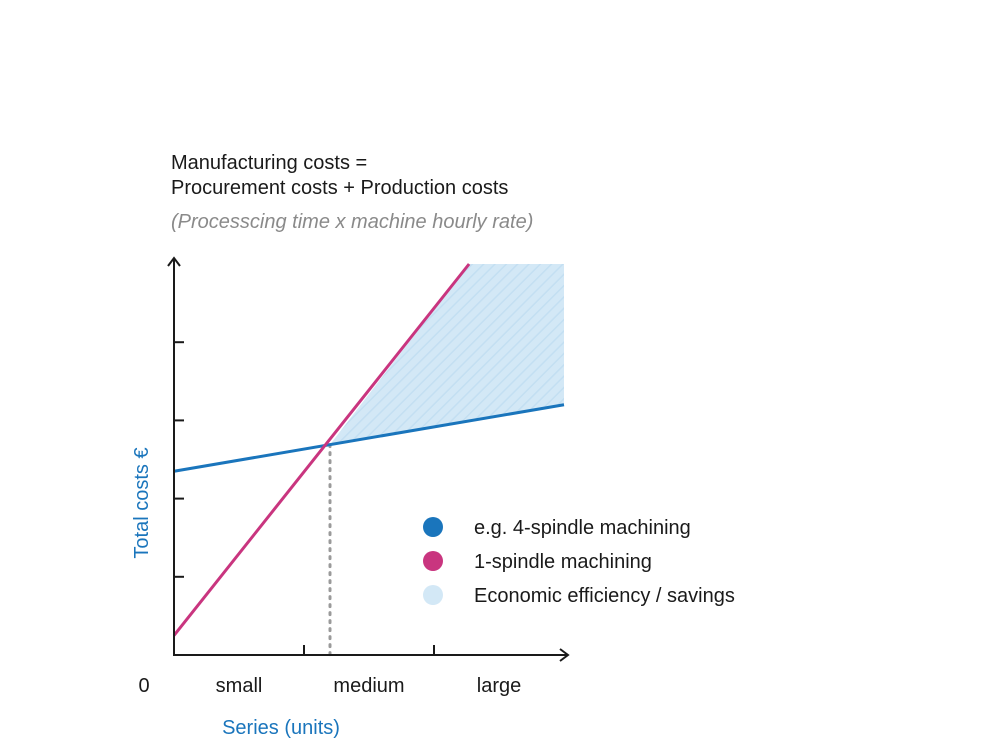 Image resolution: width=992 pixels, height=747 pixels. I want to click on y-axis-arrow, so click(174, 261).